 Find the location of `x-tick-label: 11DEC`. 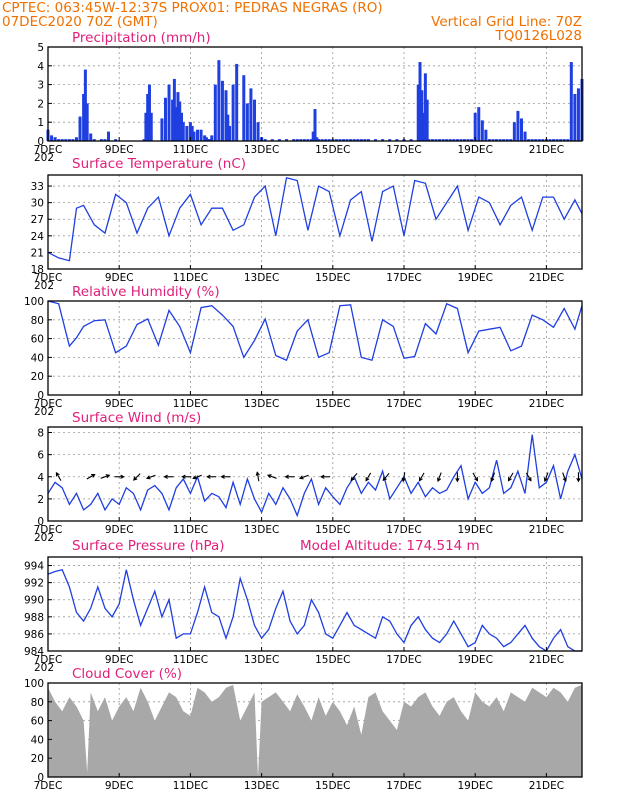

x-tick-label: 11DEC is located at coordinates (190, 150).